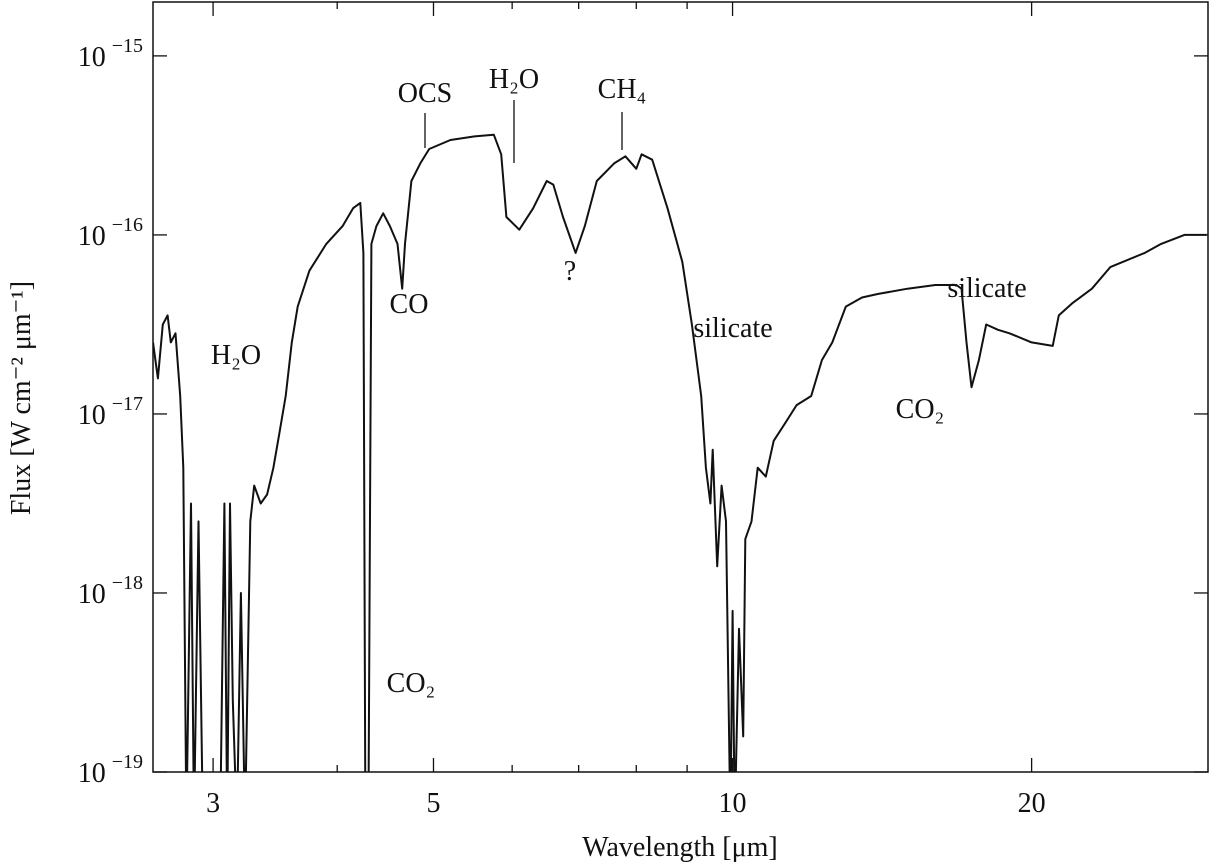 This screenshot has height=866, width=1210. I want to click on x-tick-label: 20, so click(1032, 803).